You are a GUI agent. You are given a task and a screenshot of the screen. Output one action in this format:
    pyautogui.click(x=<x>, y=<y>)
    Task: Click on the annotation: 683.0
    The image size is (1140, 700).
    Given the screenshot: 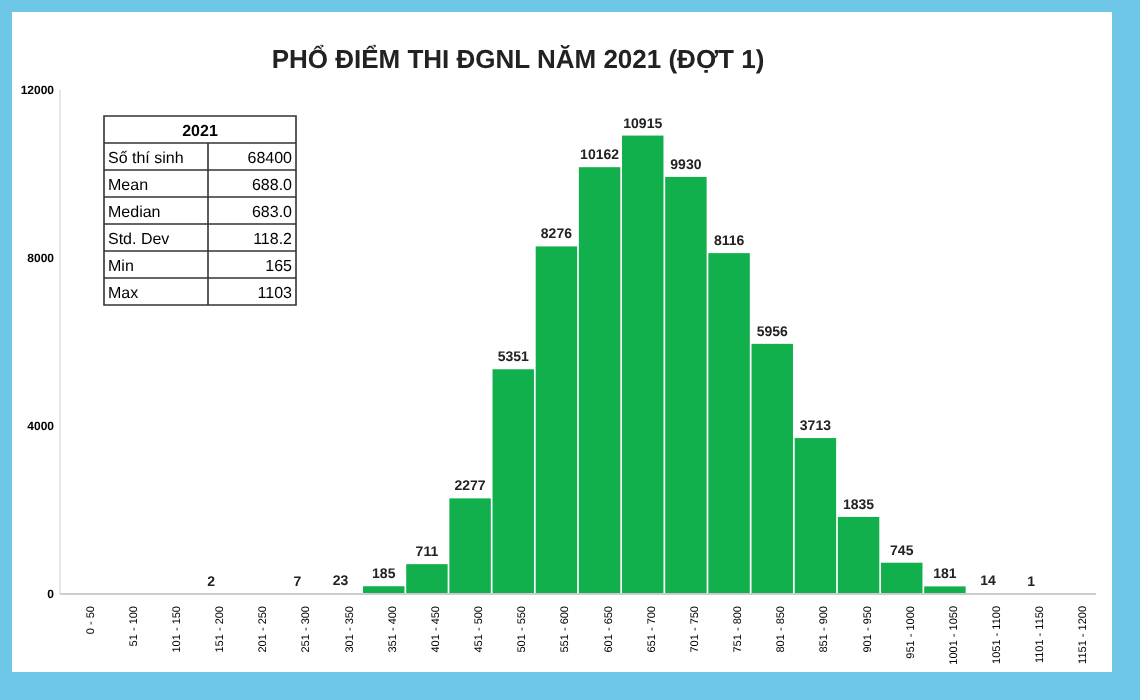 What is the action you would take?
    pyautogui.click(x=272, y=212)
    